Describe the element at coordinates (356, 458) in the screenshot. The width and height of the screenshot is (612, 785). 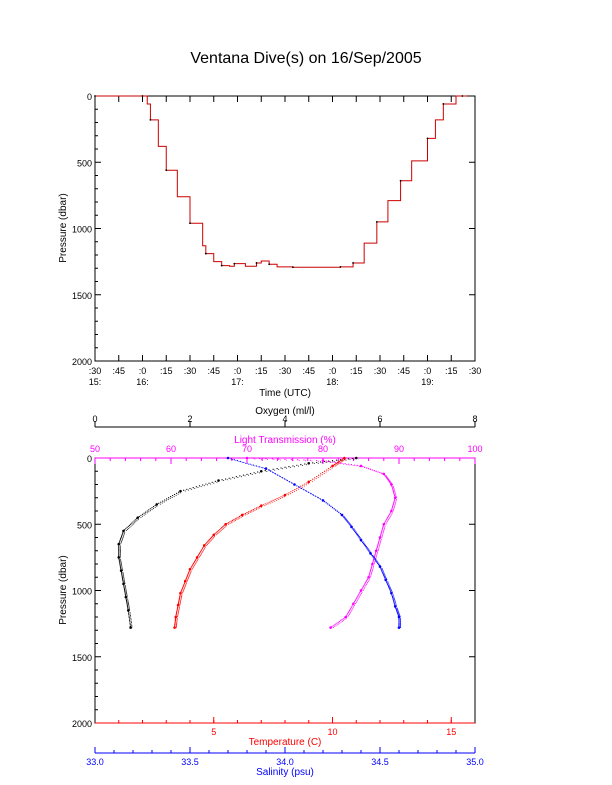
I see `oxygen-point` at that location.